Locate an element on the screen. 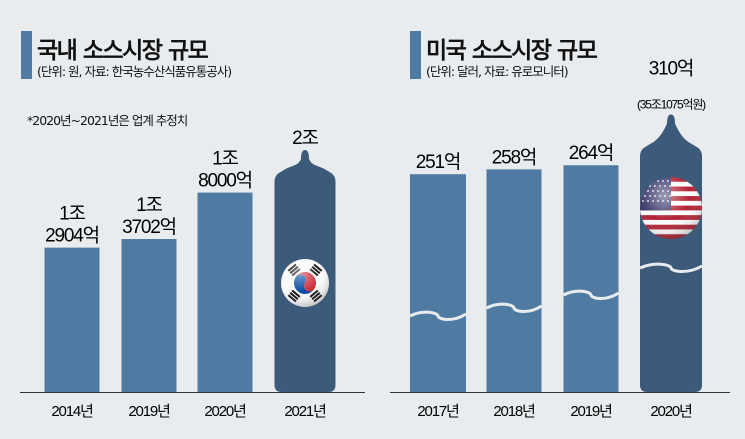 The width and height of the screenshot is (745, 439). bar-2018년 is located at coordinates (514, 280).